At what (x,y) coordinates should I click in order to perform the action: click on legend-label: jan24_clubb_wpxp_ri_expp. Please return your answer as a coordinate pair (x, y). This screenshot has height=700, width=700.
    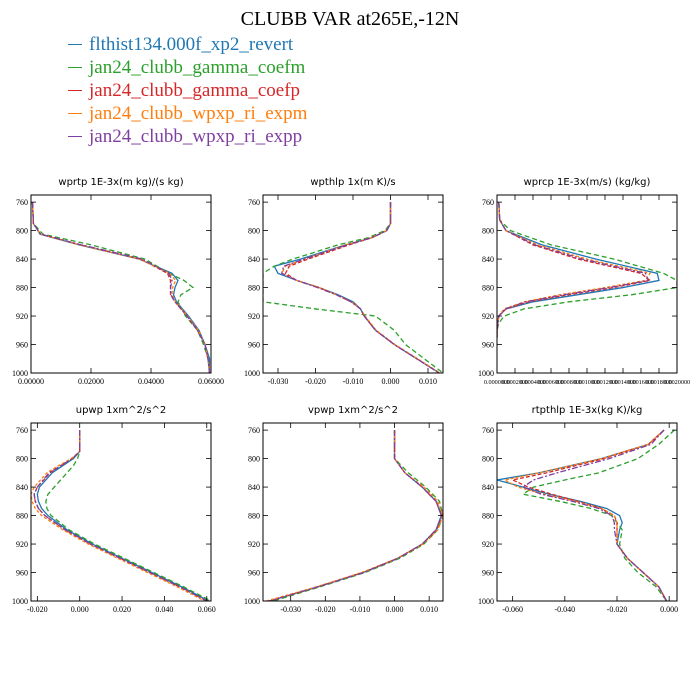
    Looking at the image, I should click on (196, 136).